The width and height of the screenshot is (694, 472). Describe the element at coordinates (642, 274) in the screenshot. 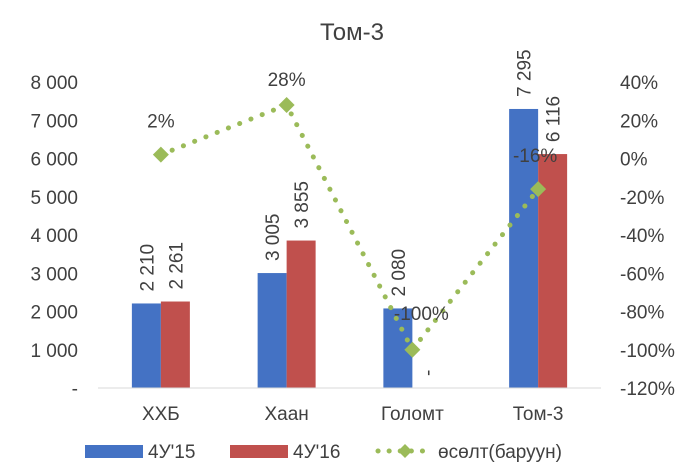

I see `y-right-tick-label: -60%` at that location.